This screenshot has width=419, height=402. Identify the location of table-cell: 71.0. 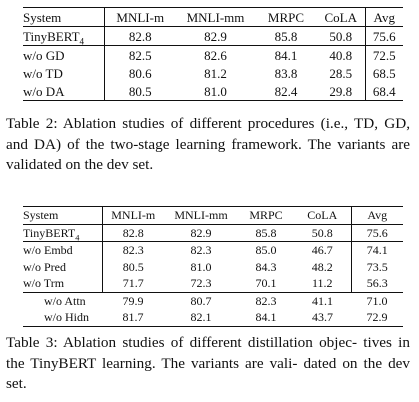
(377, 300).